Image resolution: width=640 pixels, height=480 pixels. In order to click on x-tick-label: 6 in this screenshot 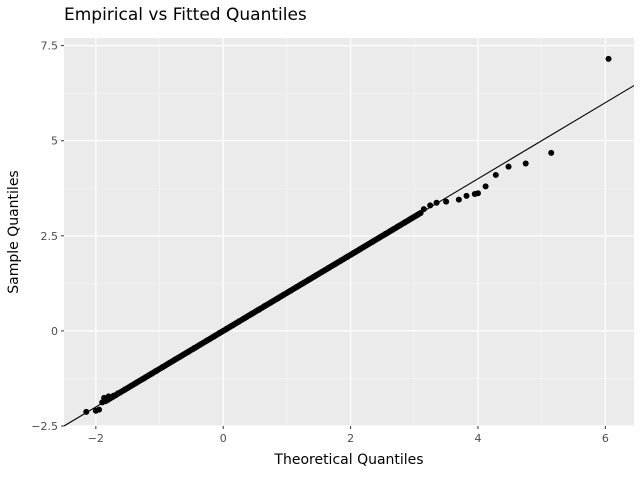, I will do `click(605, 438)`.